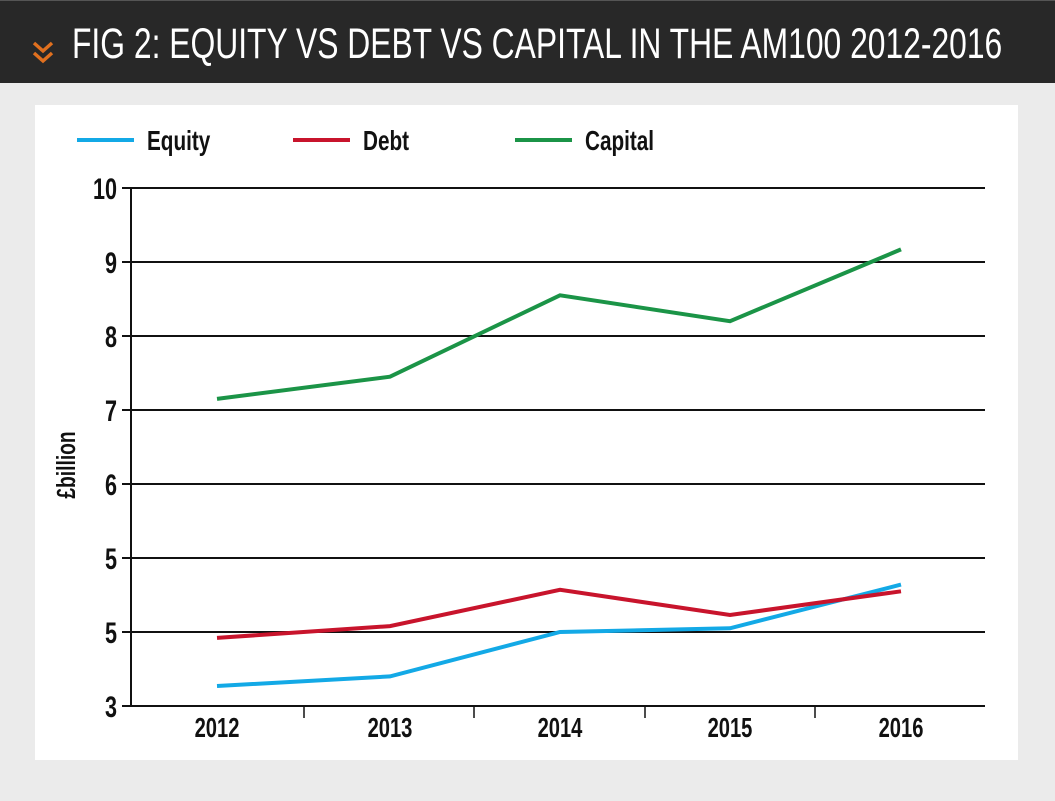  What do you see at coordinates (111, 262) in the screenshot?
I see `y-tick-label: 9` at bounding box center [111, 262].